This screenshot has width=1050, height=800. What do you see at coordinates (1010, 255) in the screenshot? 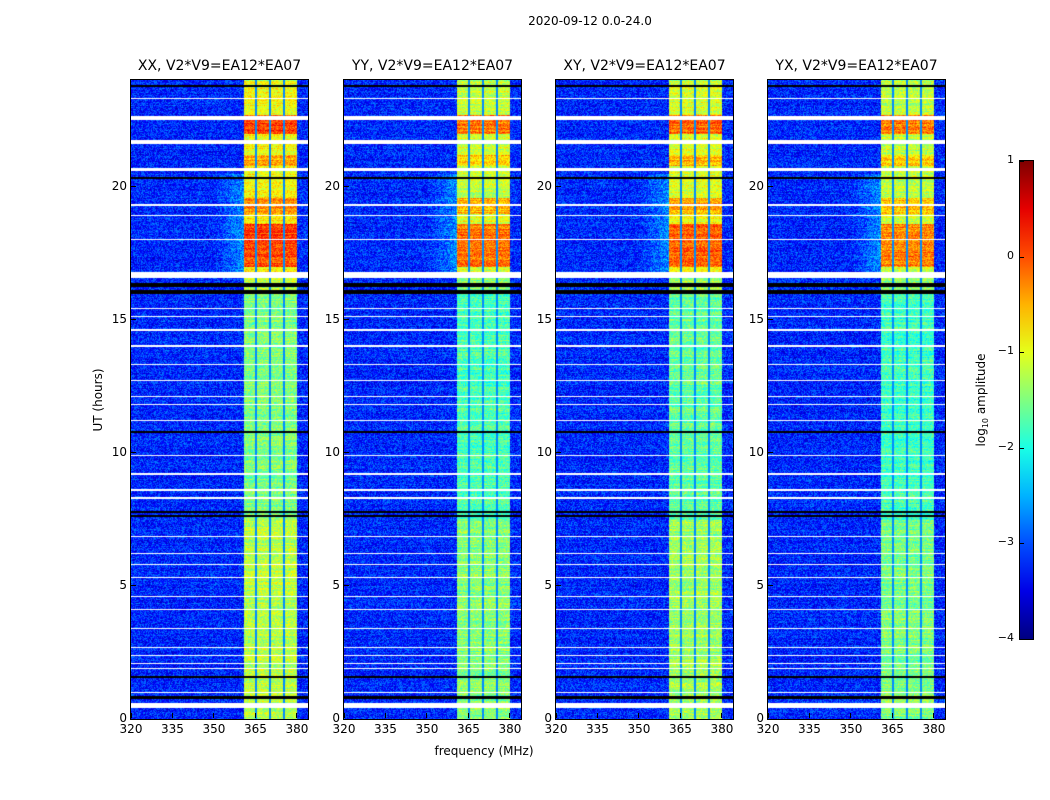
I see `colorbar-tick-label: 0` at bounding box center [1010, 255].